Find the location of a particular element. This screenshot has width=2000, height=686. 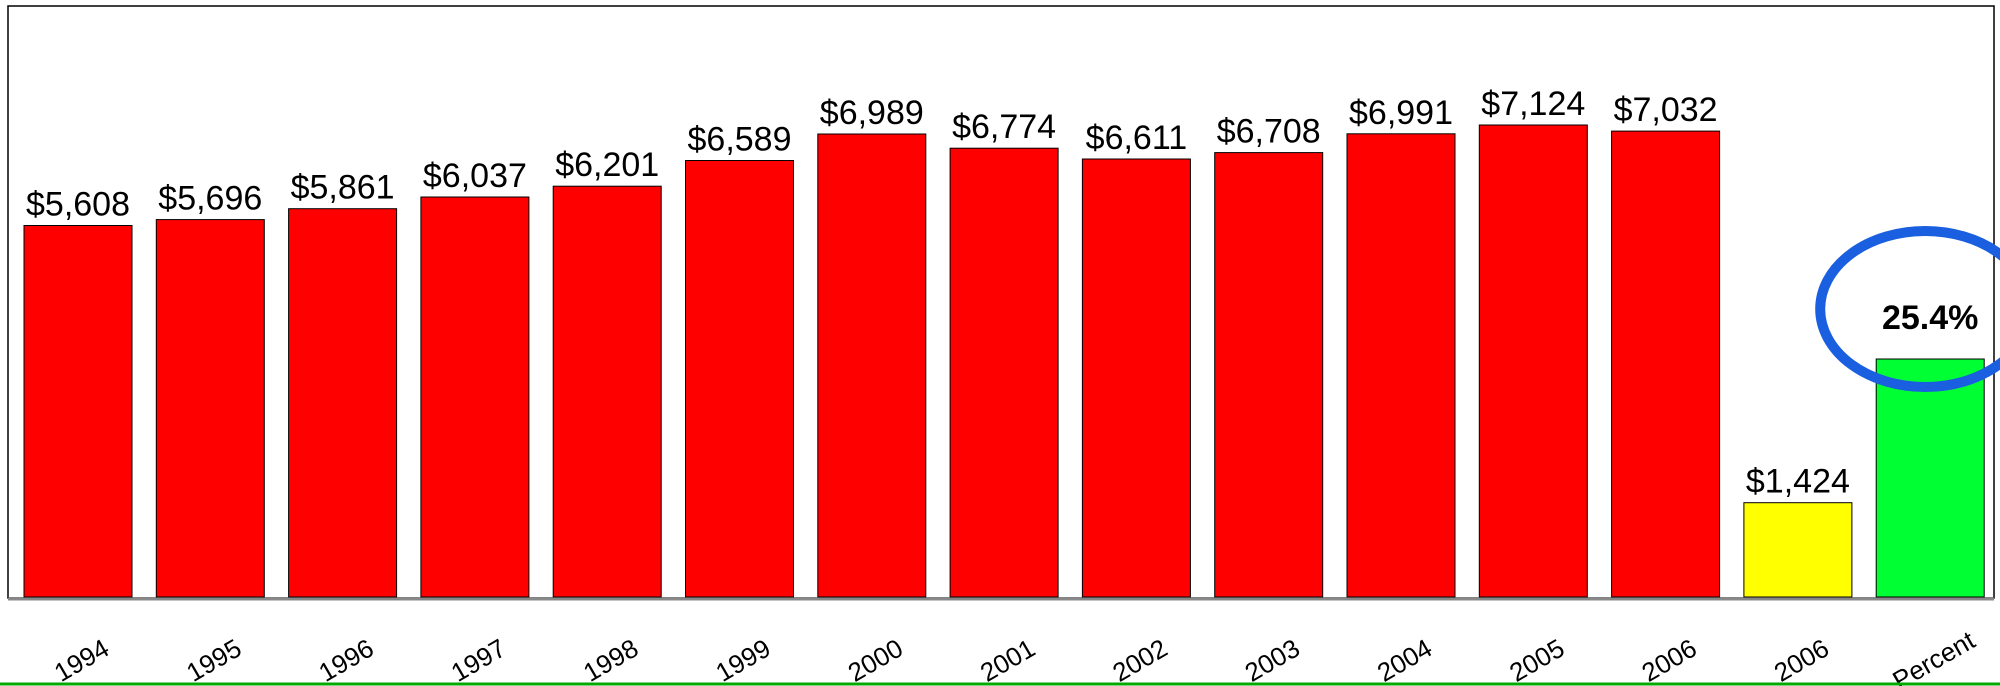

x-tick-label: 2001 is located at coordinates (1007, 659).